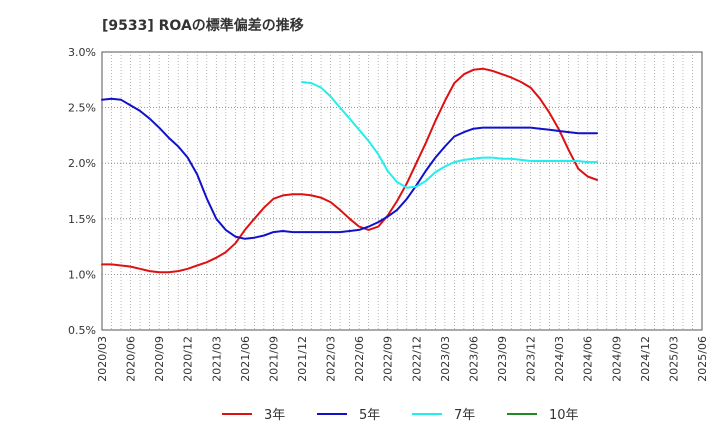 The image size is (720, 440). I want to click on y-tick-label: 1.5%, so click(82, 219).